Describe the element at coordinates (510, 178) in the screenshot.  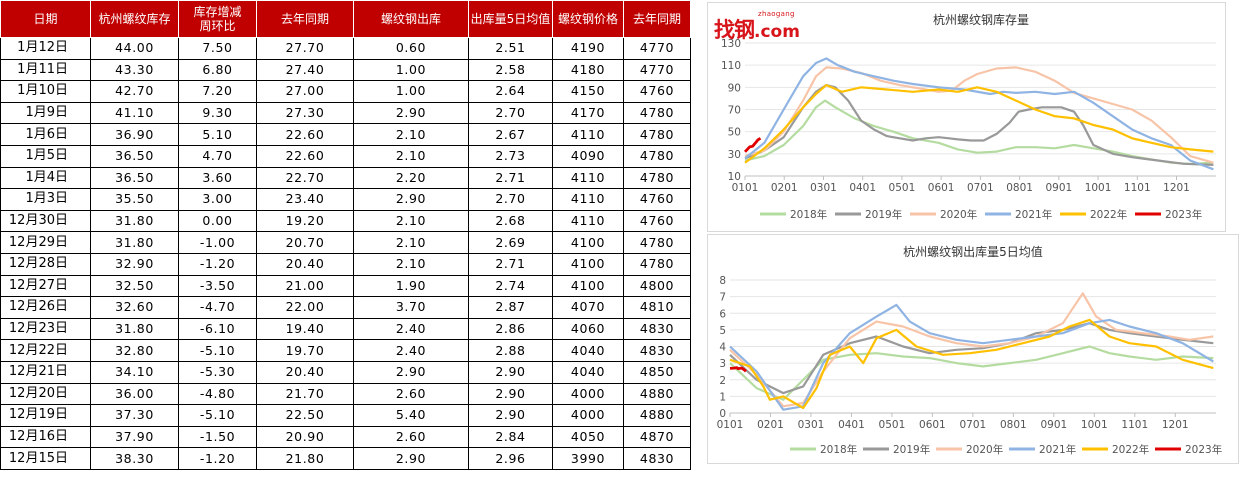
I see `avg-cell: 2.71` at that location.